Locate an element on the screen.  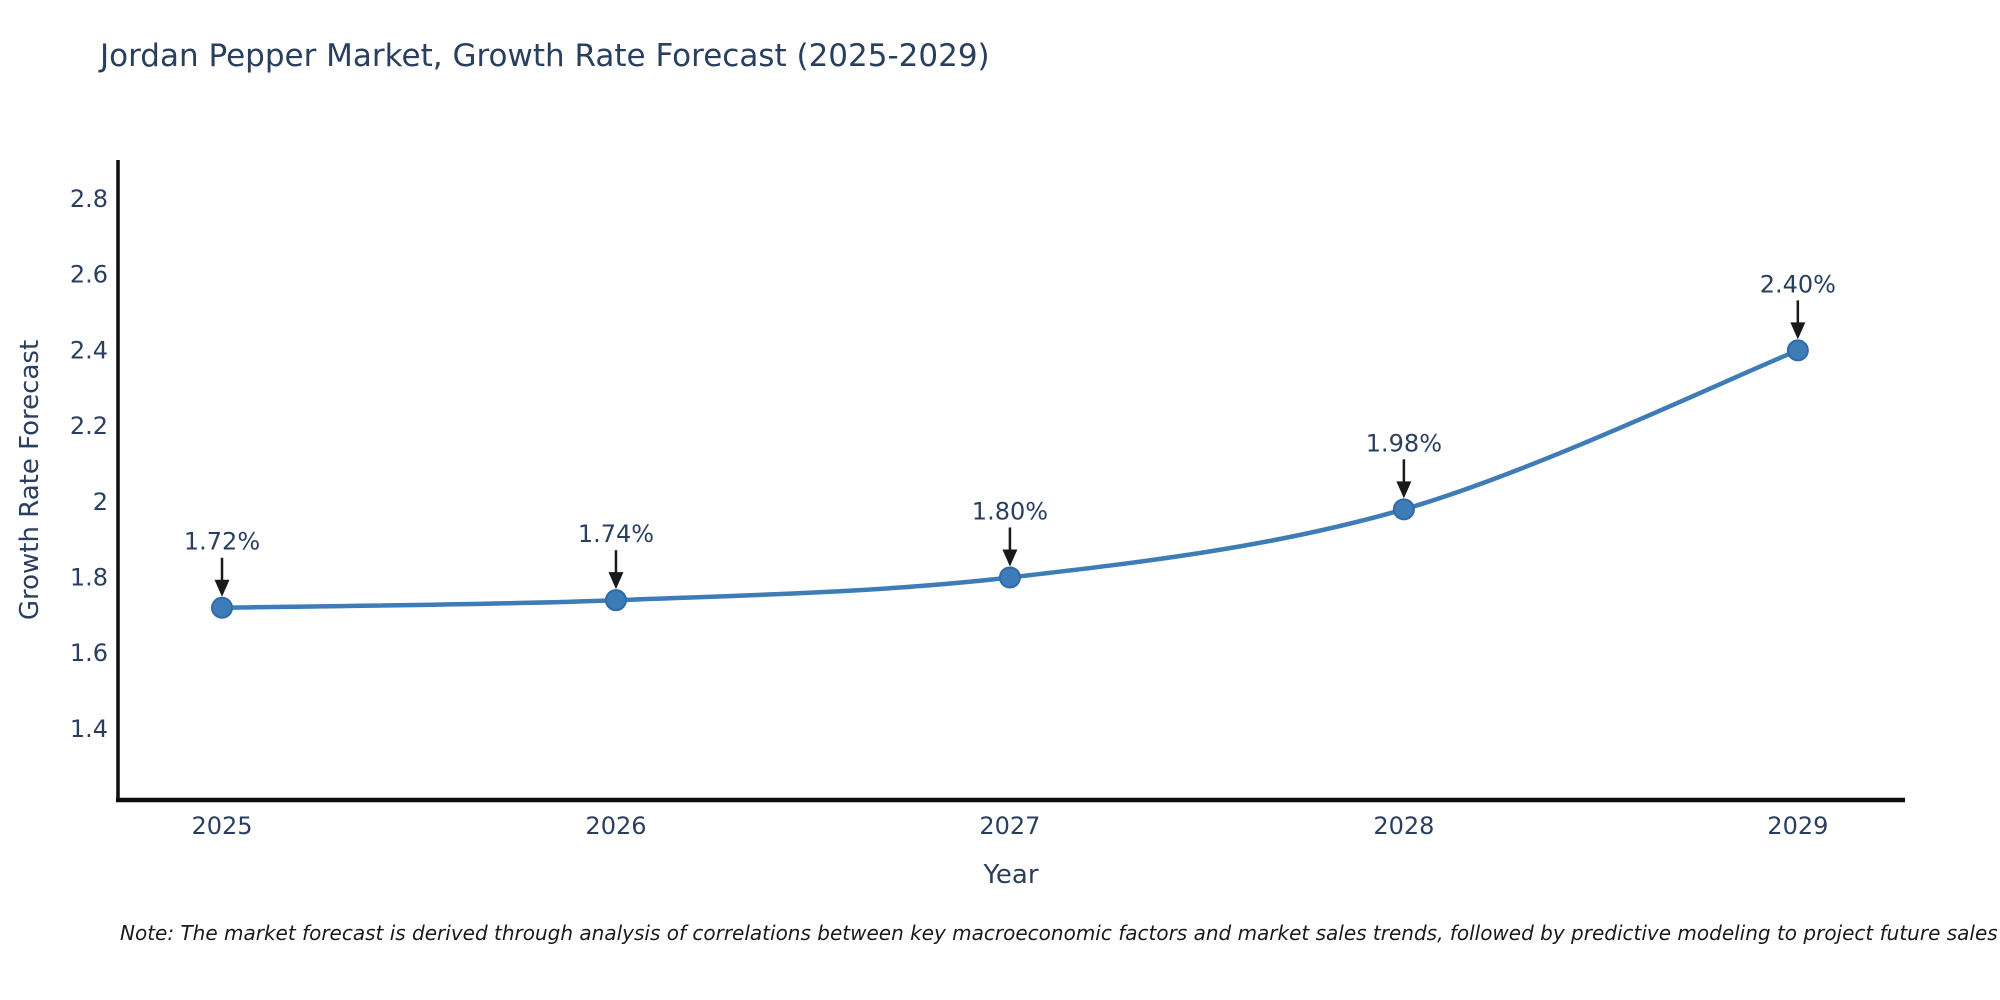
y-tick-label: 1.8 is located at coordinates (89, 577).